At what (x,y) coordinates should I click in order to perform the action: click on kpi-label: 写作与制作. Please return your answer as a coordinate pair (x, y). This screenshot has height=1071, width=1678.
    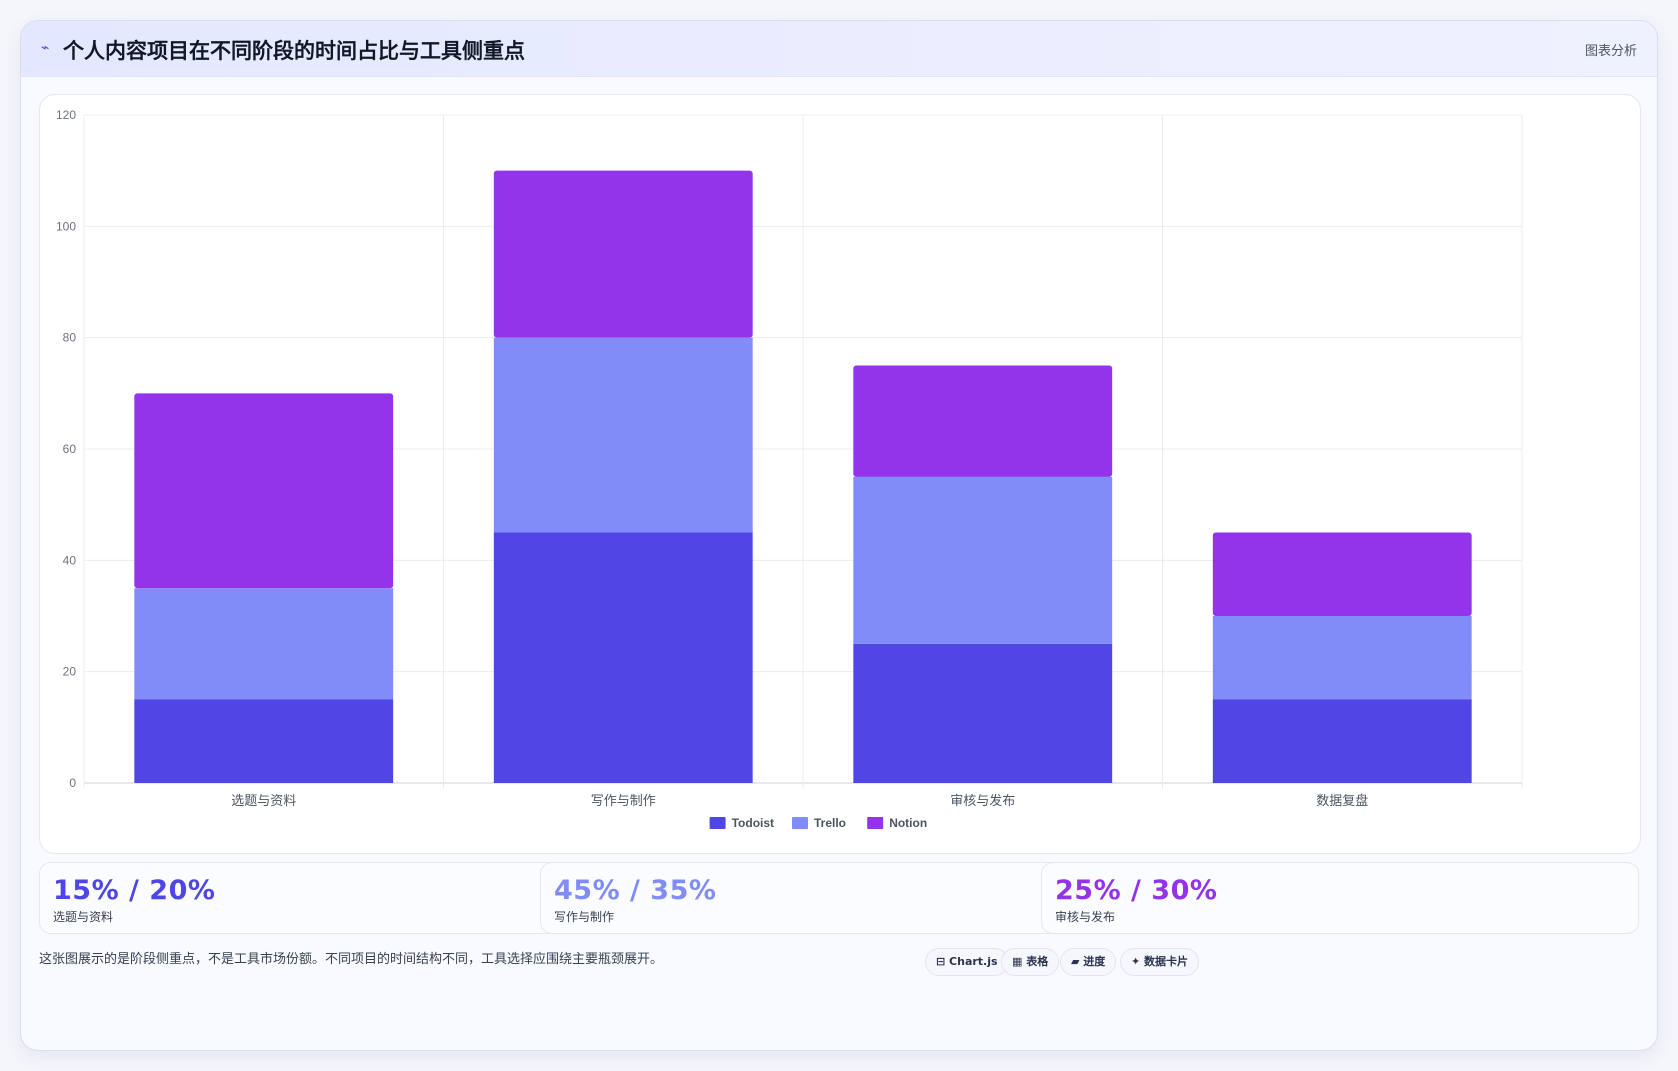
    Looking at the image, I should click on (584, 917).